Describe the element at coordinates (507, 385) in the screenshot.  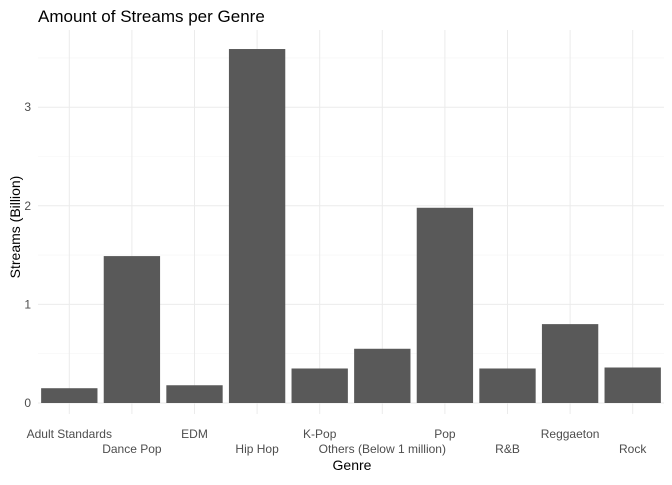
I see `bar-r-b` at that location.